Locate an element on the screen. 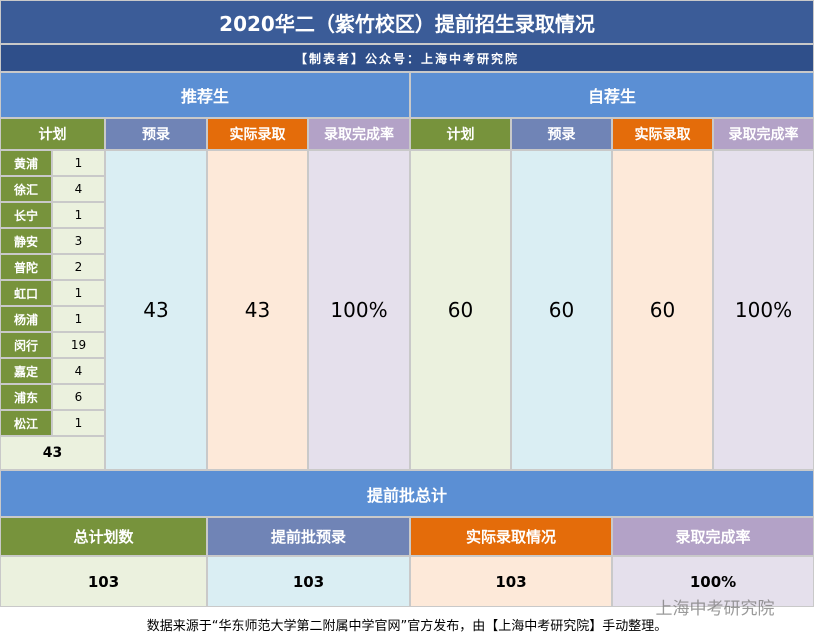 This screenshot has width=814, height=642. title: 2020华二（紫竹校区）提前招生录取情况 is located at coordinates (407, 22).